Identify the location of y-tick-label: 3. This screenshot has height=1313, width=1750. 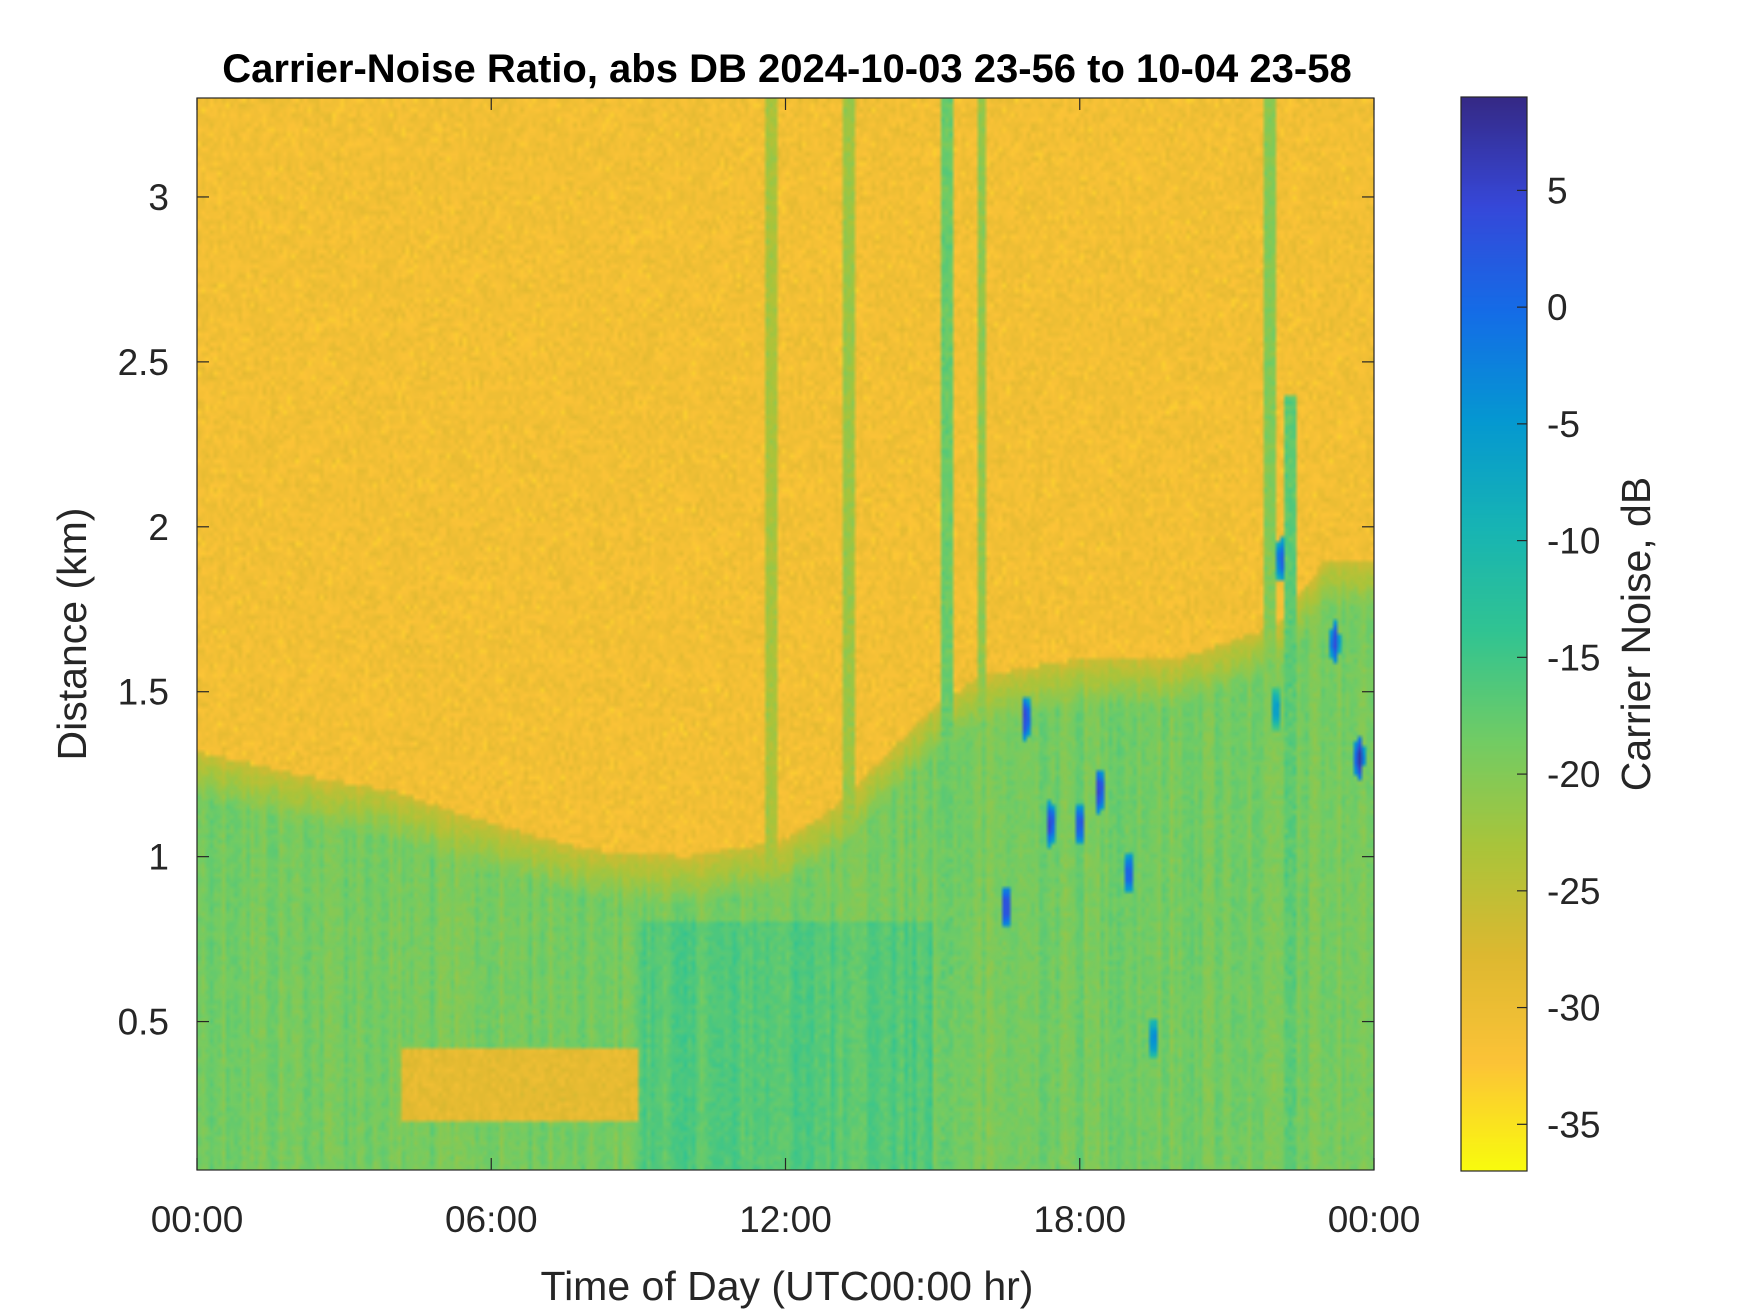
(158, 197).